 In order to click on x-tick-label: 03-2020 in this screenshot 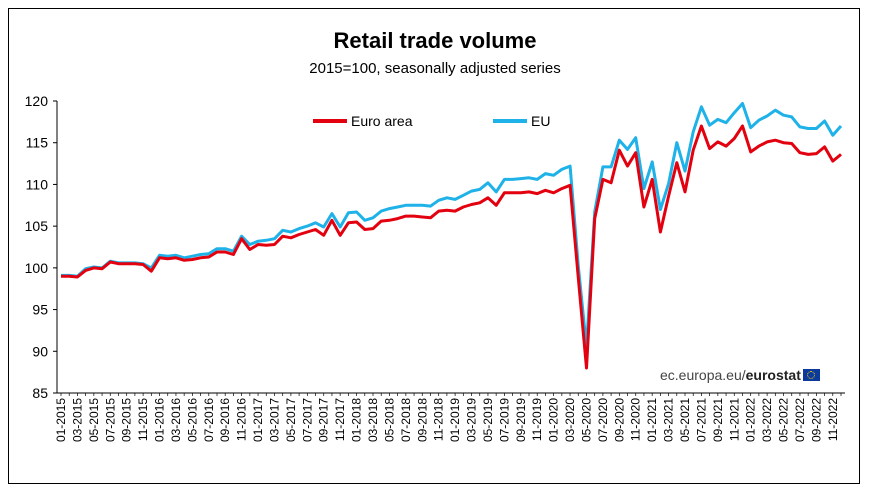, I will do `click(570, 420)`.